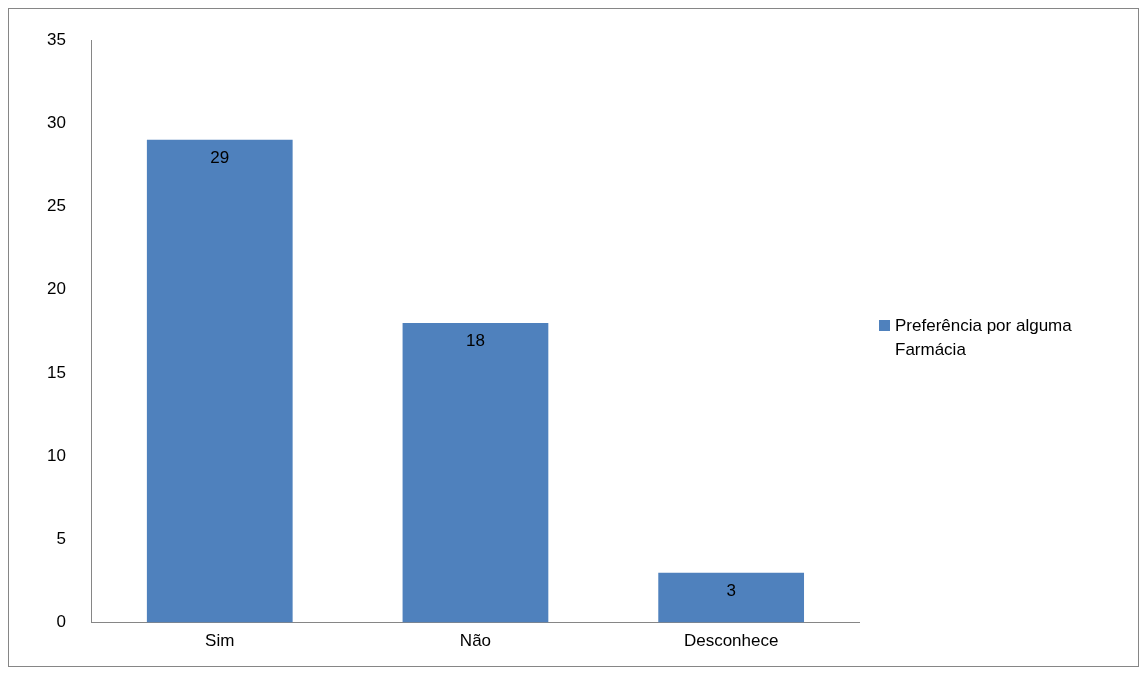 The height and width of the screenshot is (675, 1147). Describe the element at coordinates (56, 455) in the screenshot. I see `y-tick-label: 10` at that location.